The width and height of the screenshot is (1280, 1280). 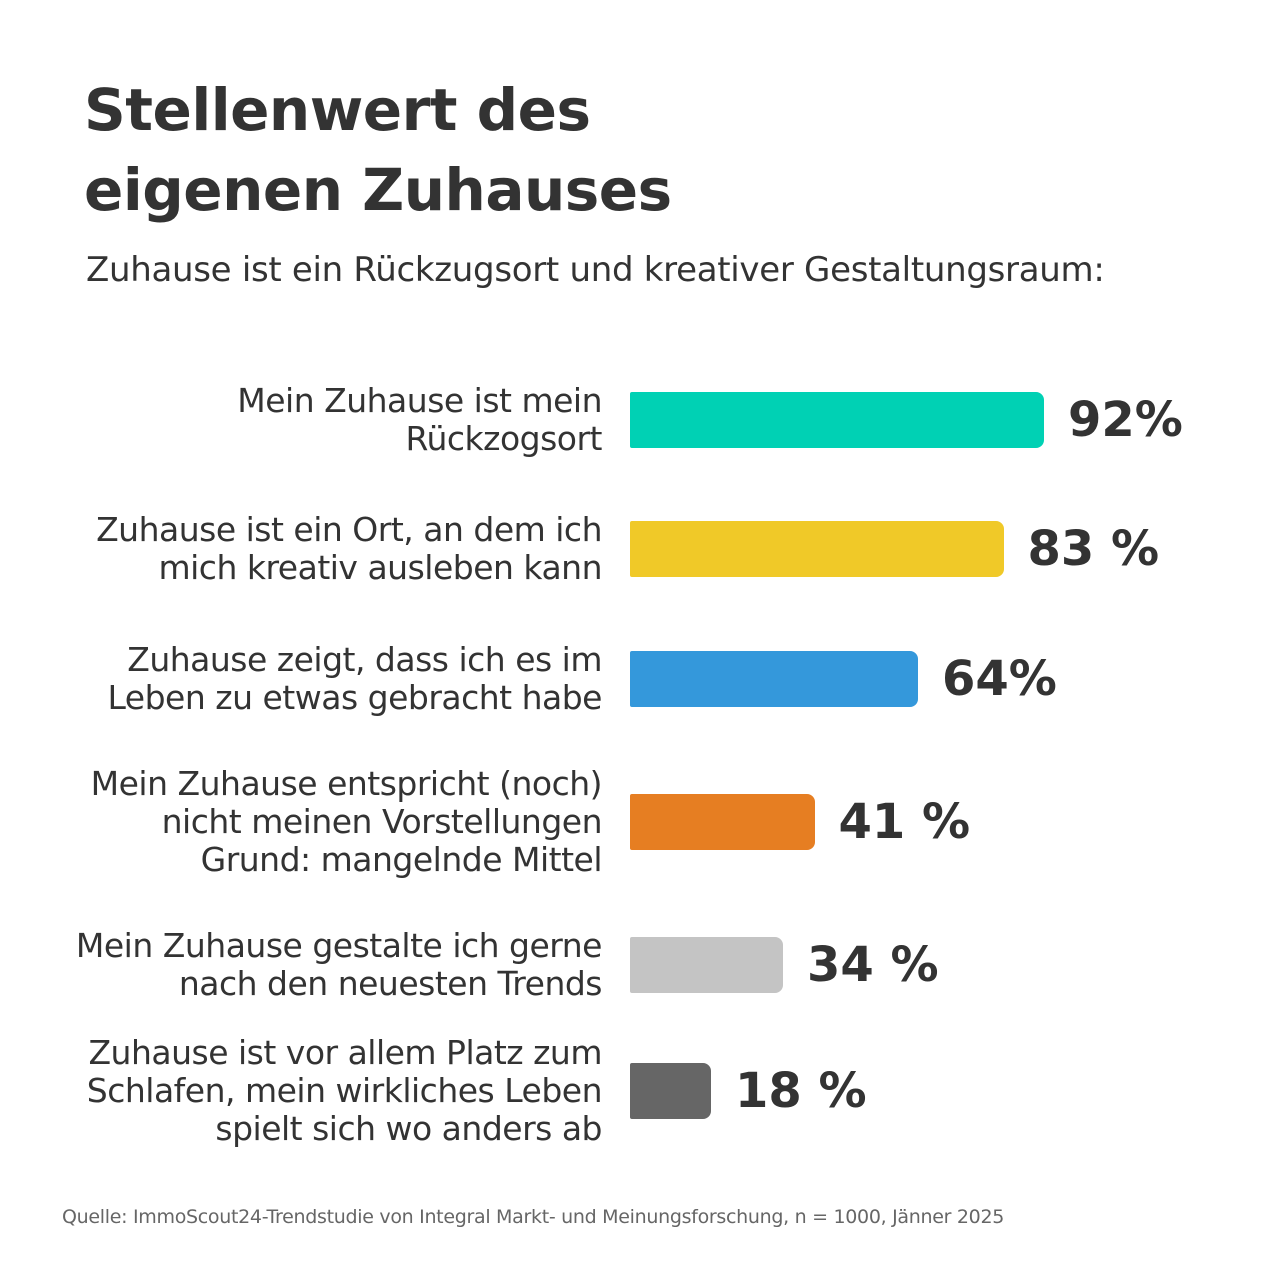 I want to click on data-label: 83 %, so click(x=1093, y=549).